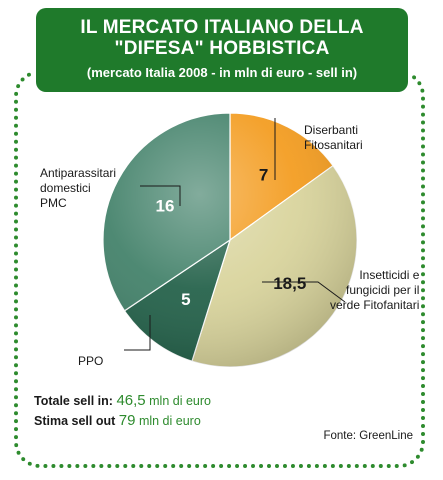  What do you see at coordinates (137, 333) in the screenshot?
I see `leader-line-ppo` at bounding box center [137, 333].